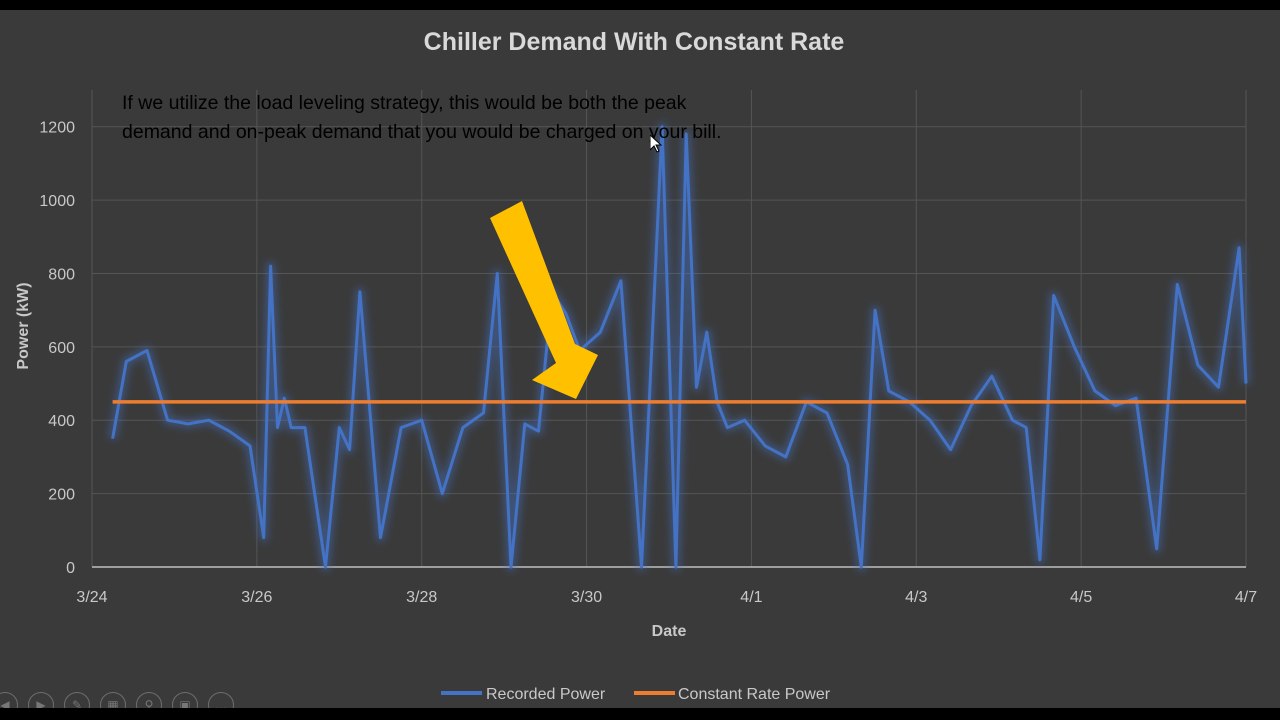 The image size is (1280, 720). I want to click on arrow-icon, so click(544, 300).